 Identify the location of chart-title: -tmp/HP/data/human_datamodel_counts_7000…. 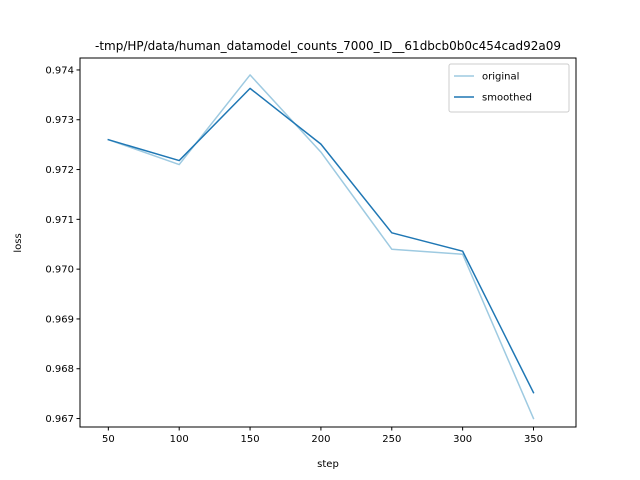
(328, 46).